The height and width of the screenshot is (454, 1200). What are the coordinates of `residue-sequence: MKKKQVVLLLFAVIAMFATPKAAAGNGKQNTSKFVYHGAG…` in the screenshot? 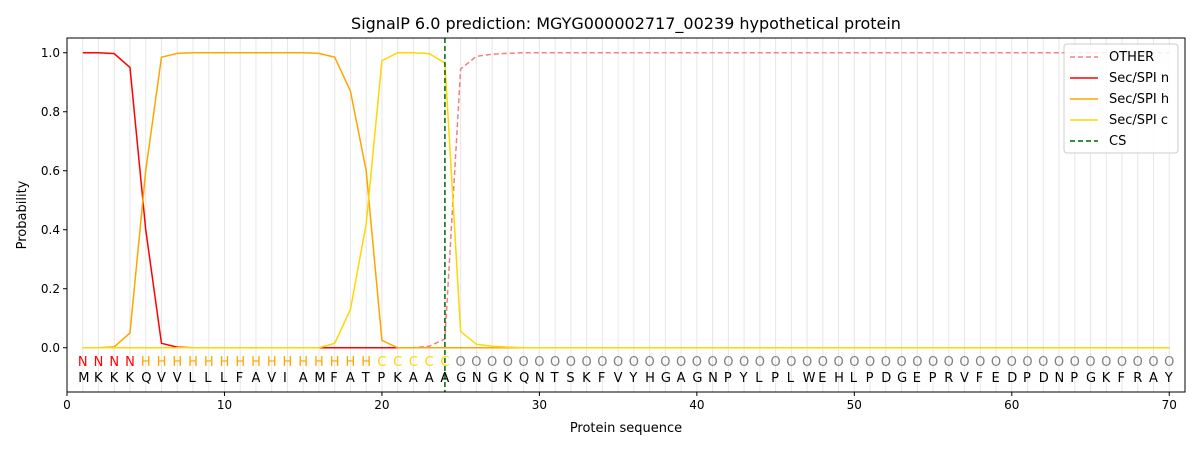 It's located at (625, 378).